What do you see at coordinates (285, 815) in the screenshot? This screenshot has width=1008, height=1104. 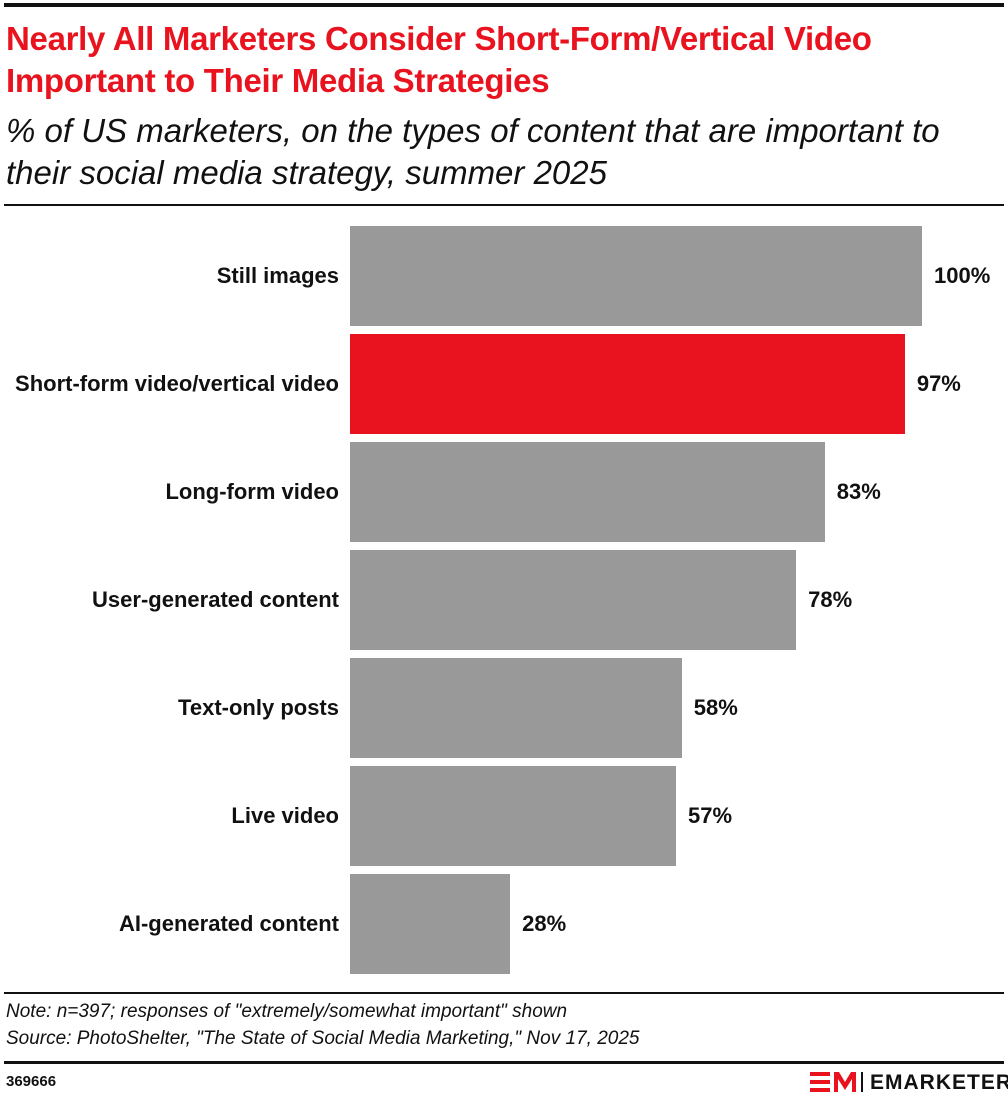 I see `category-label: Live video` at bounding box center [285, 815].